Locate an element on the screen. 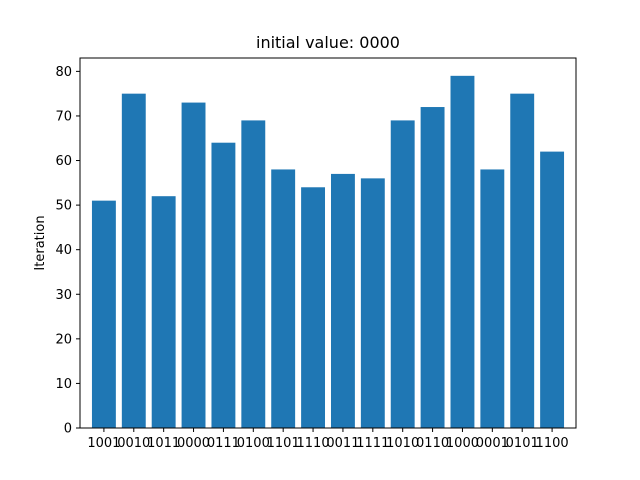 The height and width of the screenshot is (480, 640). x-tick-label: 1000 is located at coordinates (462, 443).